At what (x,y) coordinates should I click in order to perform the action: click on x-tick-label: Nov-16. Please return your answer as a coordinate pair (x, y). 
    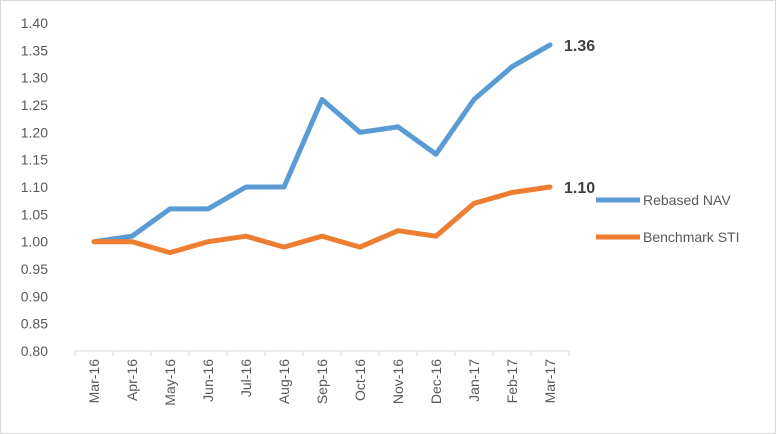
    Looking at the image, I should click on (398, 381).